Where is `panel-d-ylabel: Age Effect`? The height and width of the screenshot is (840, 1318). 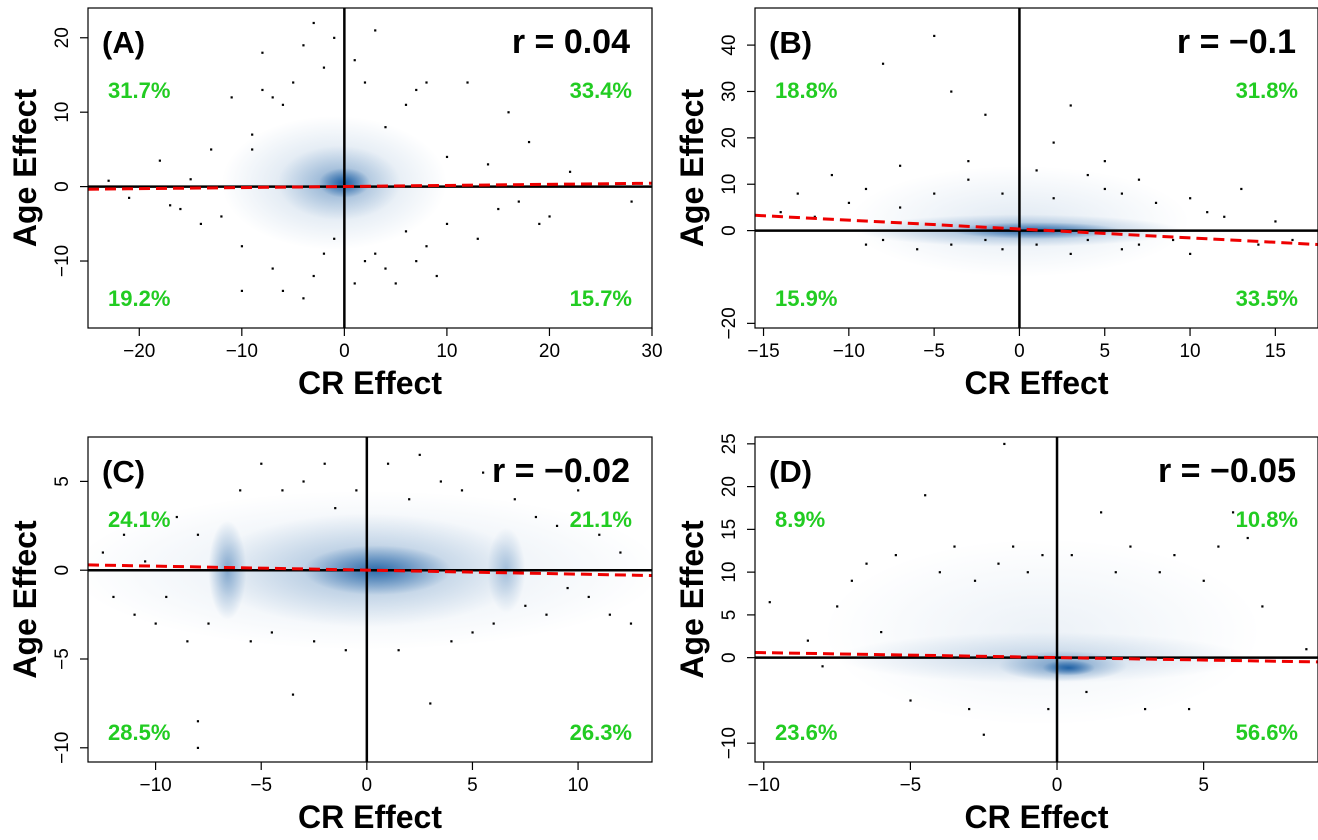
panel-d-ylabel: Age Effect is located at coordinates (692, 599).